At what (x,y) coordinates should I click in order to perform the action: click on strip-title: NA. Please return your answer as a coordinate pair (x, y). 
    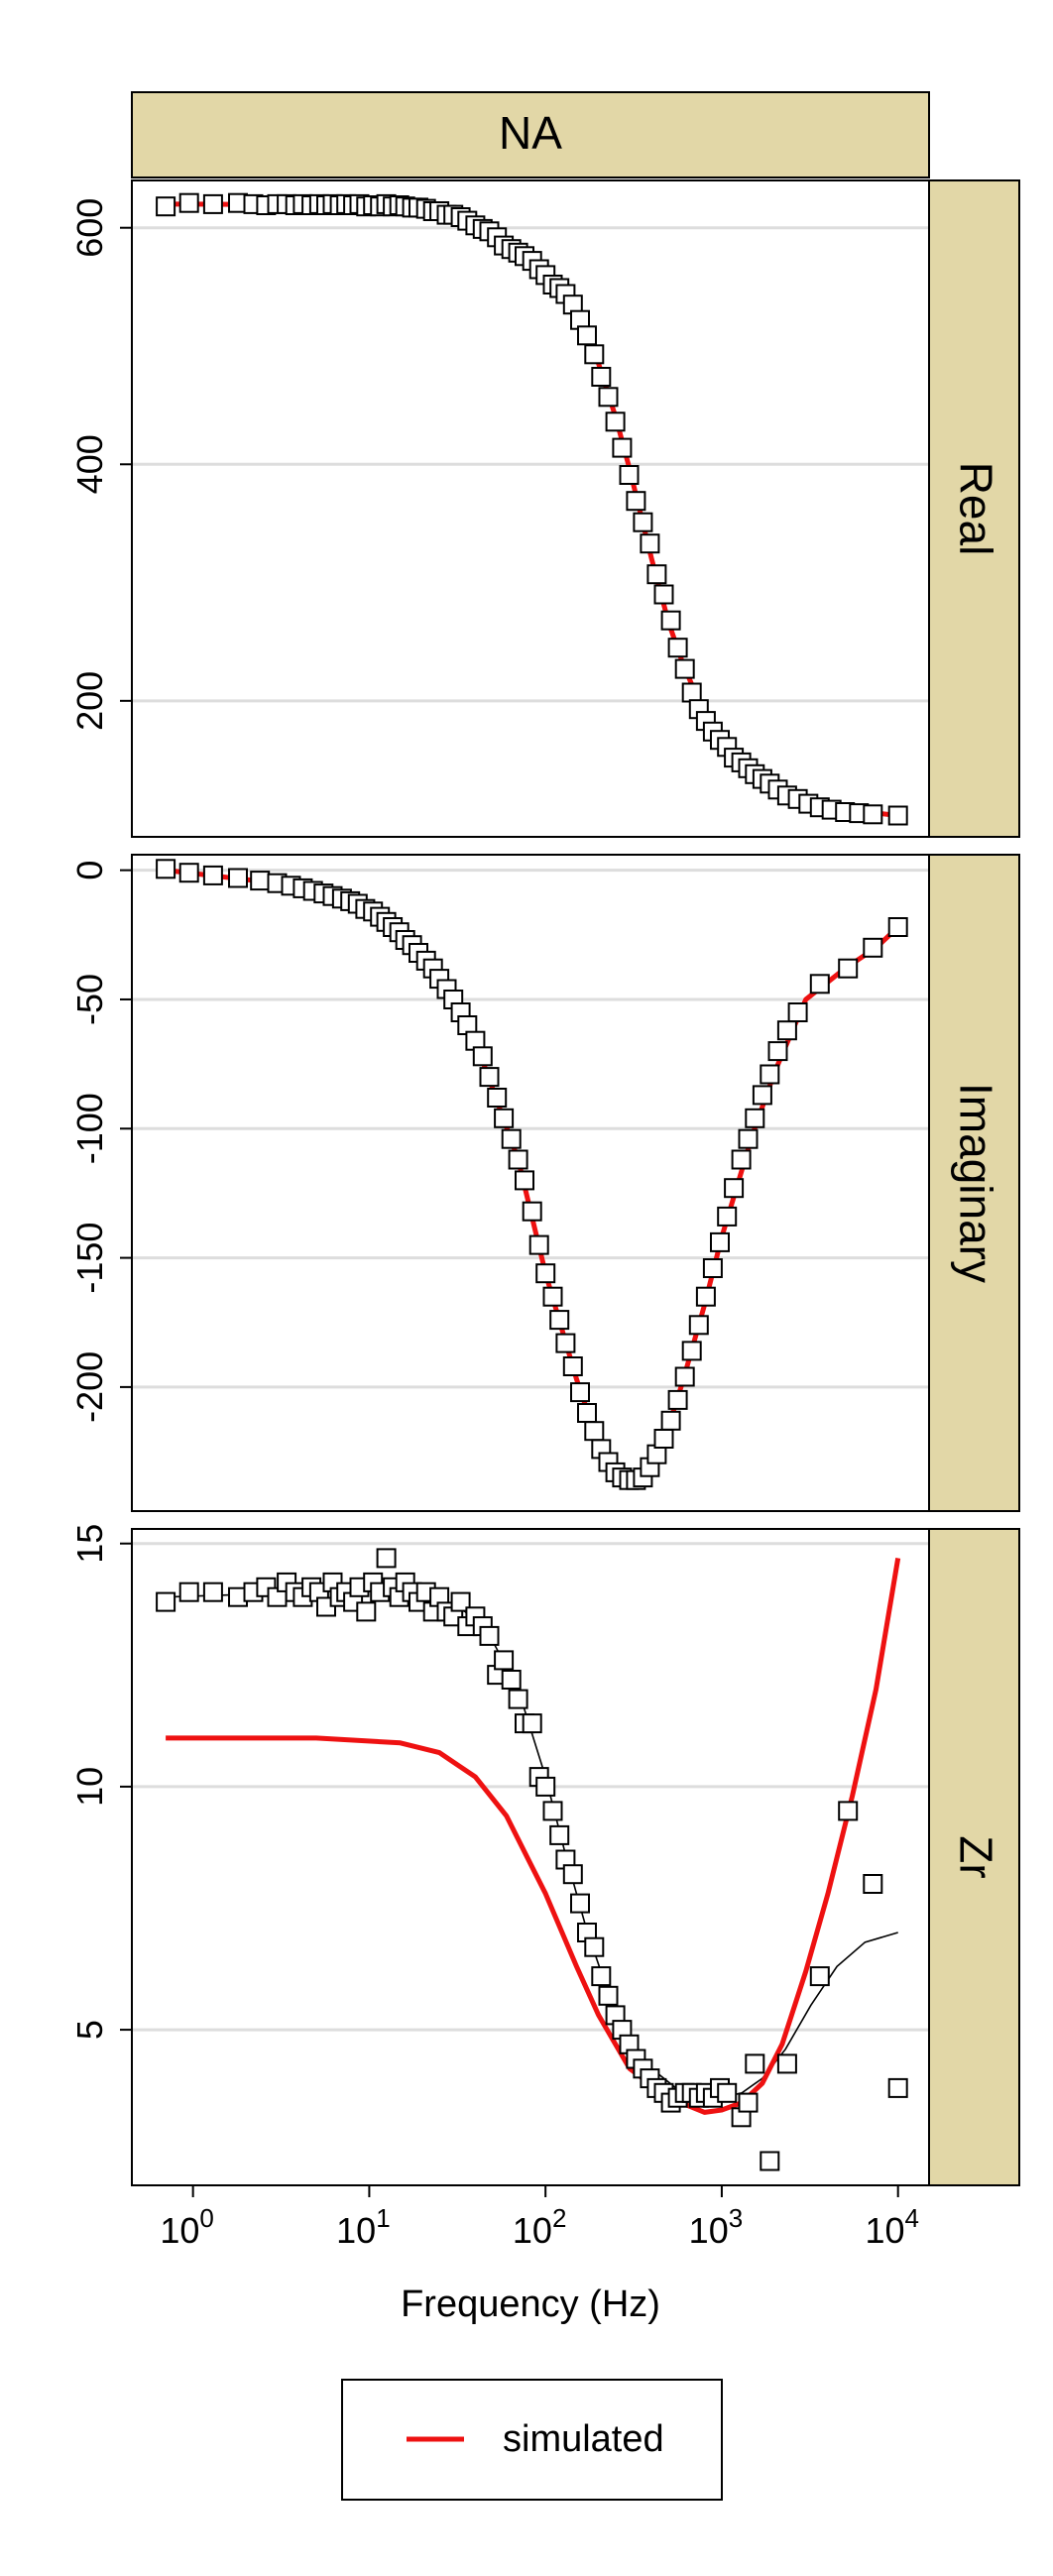
    Looking at the image, I should click on (530, 133).